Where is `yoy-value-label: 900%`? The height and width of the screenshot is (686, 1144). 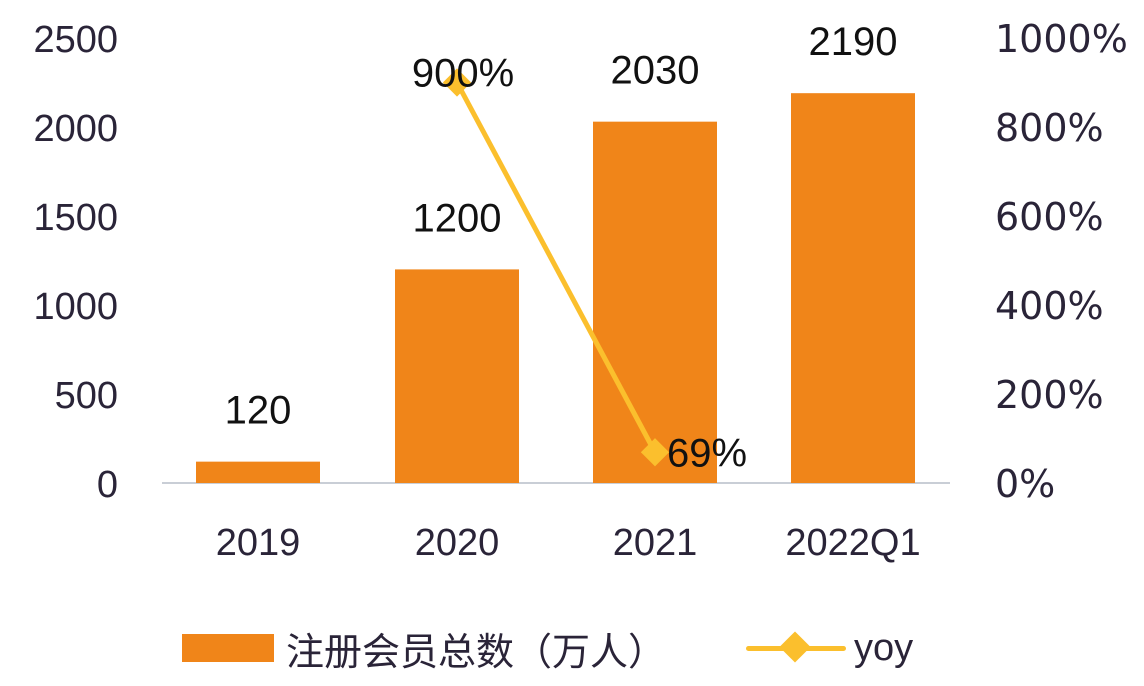
yoy-value-label: 900% is located at coordinates (463, 74).